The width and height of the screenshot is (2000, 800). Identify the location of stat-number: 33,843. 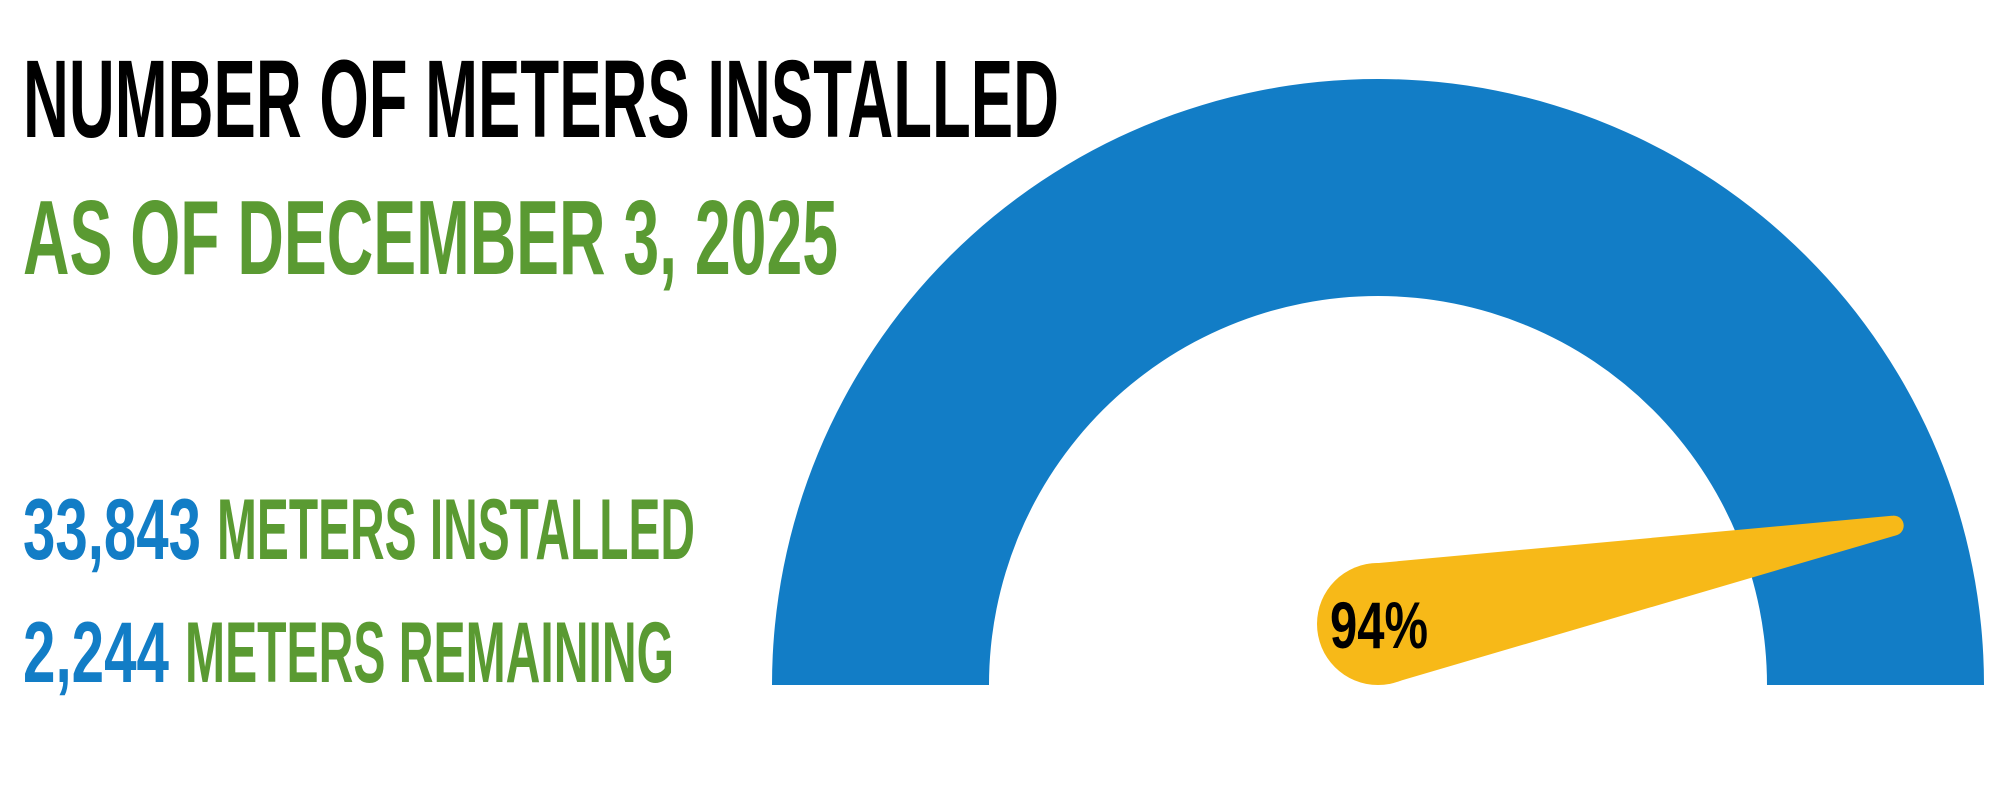
(112, 530).